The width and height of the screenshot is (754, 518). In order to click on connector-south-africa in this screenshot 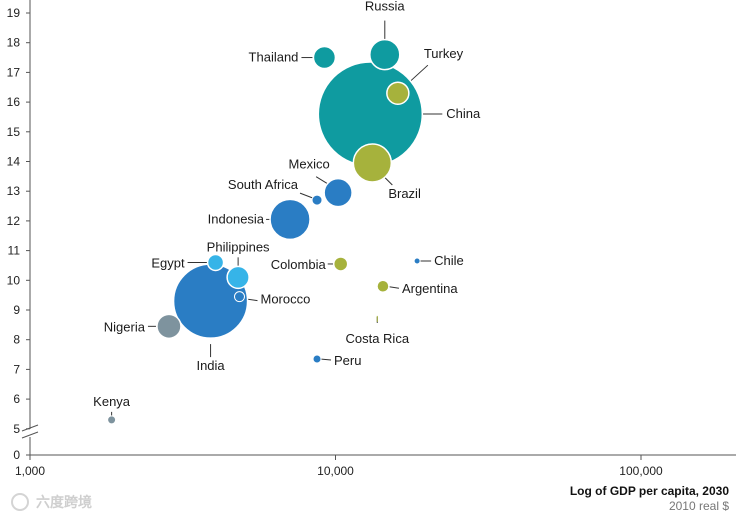, I will do `click(306, 195)`.